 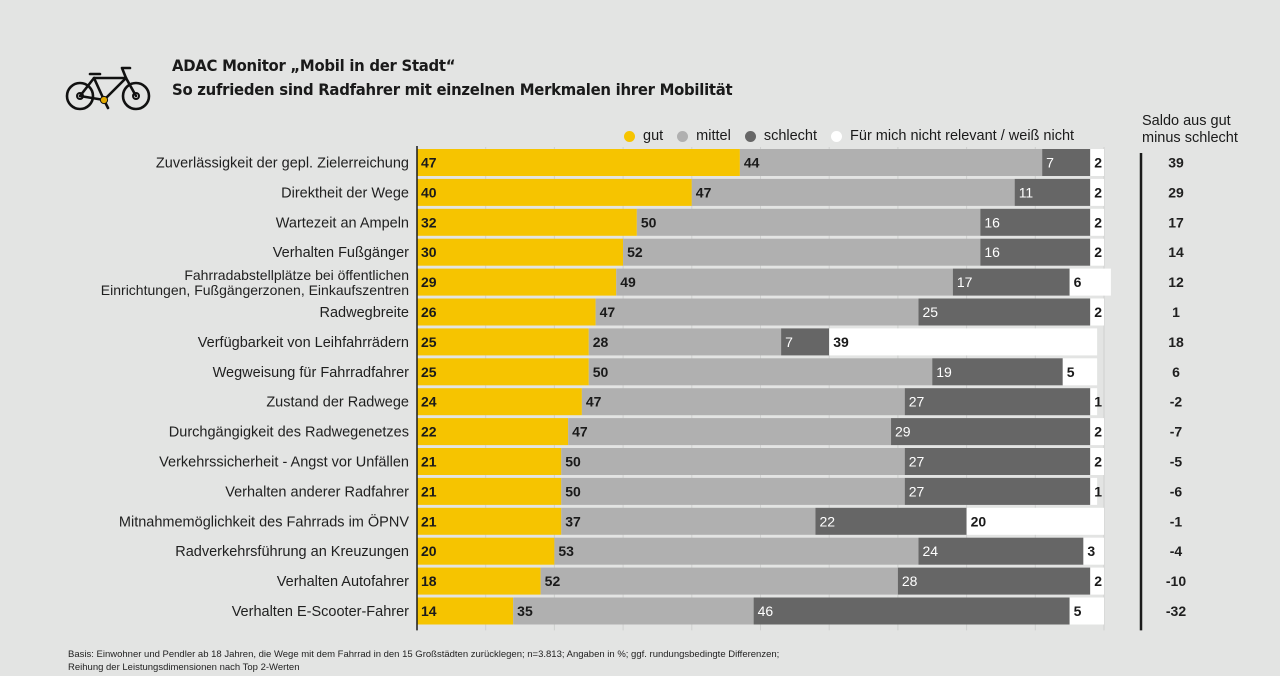 I want to click on saldo-value: -5, so click(x=1176, y=462).